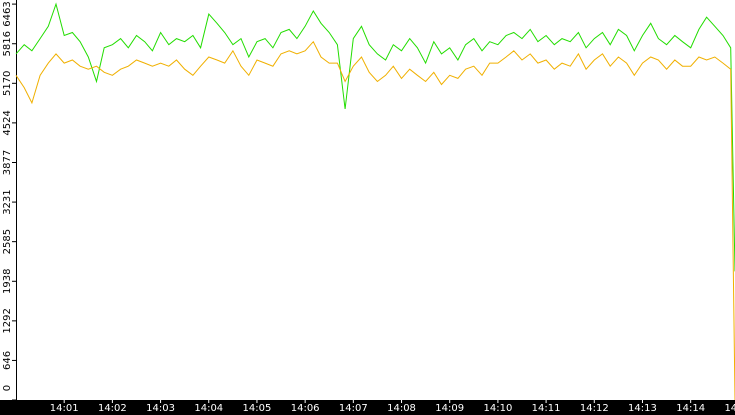 Image resolution: width=735 pixels, height=415 pixels. Describe the element at coordinates (7, 281) in the screenshot. I see `y-tick-label: 1938` at that location.